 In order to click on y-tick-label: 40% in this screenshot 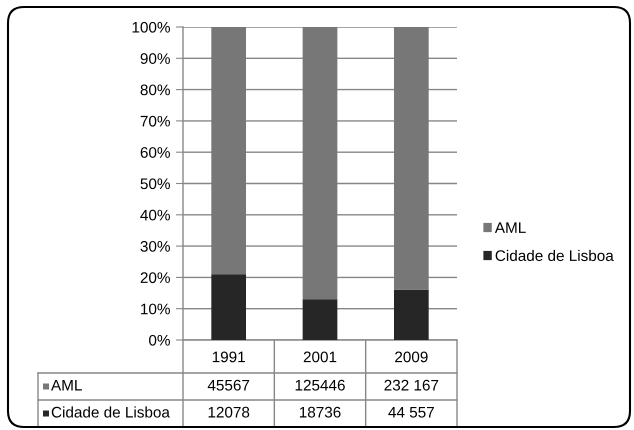, I will do `click(155, 215)`.